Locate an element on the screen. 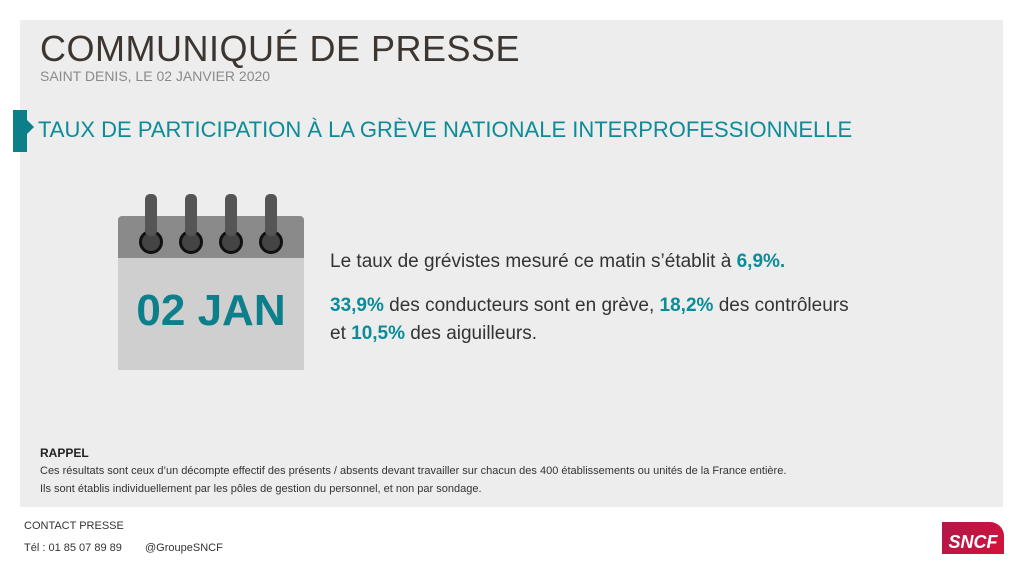 The height and width of the screenshot is (575, 1024). contact-phone: Tél : 01 85 07 89 89 is located at coordinates (73, 548).